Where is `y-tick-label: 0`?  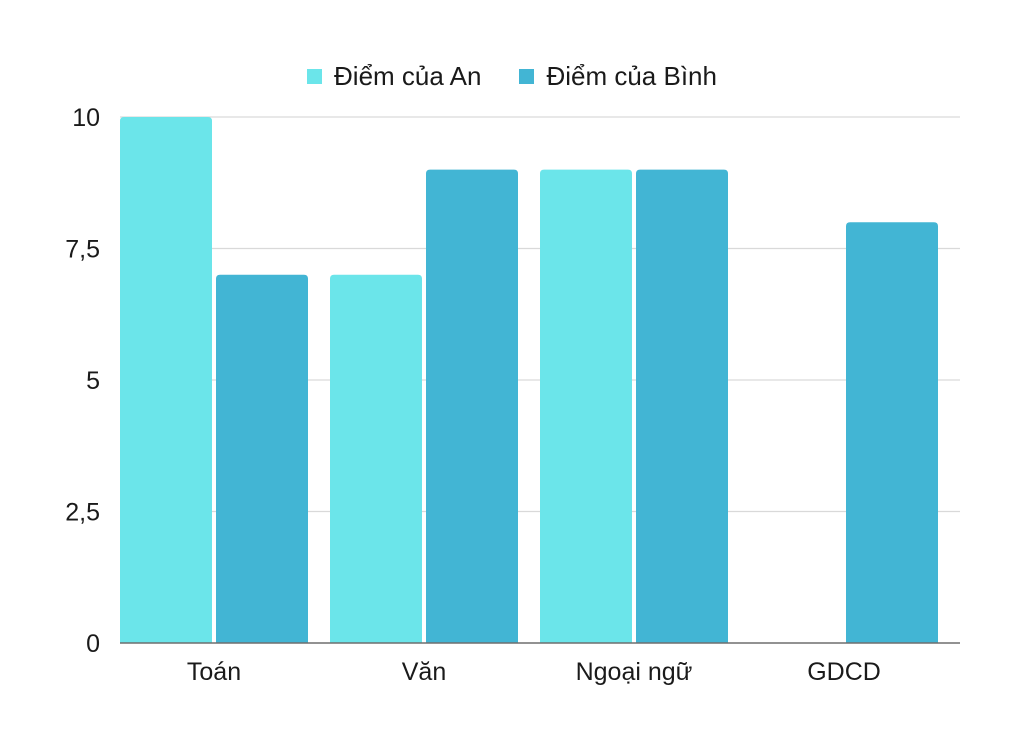
y-tick-label: 0 is located at coordinates (93, 644).